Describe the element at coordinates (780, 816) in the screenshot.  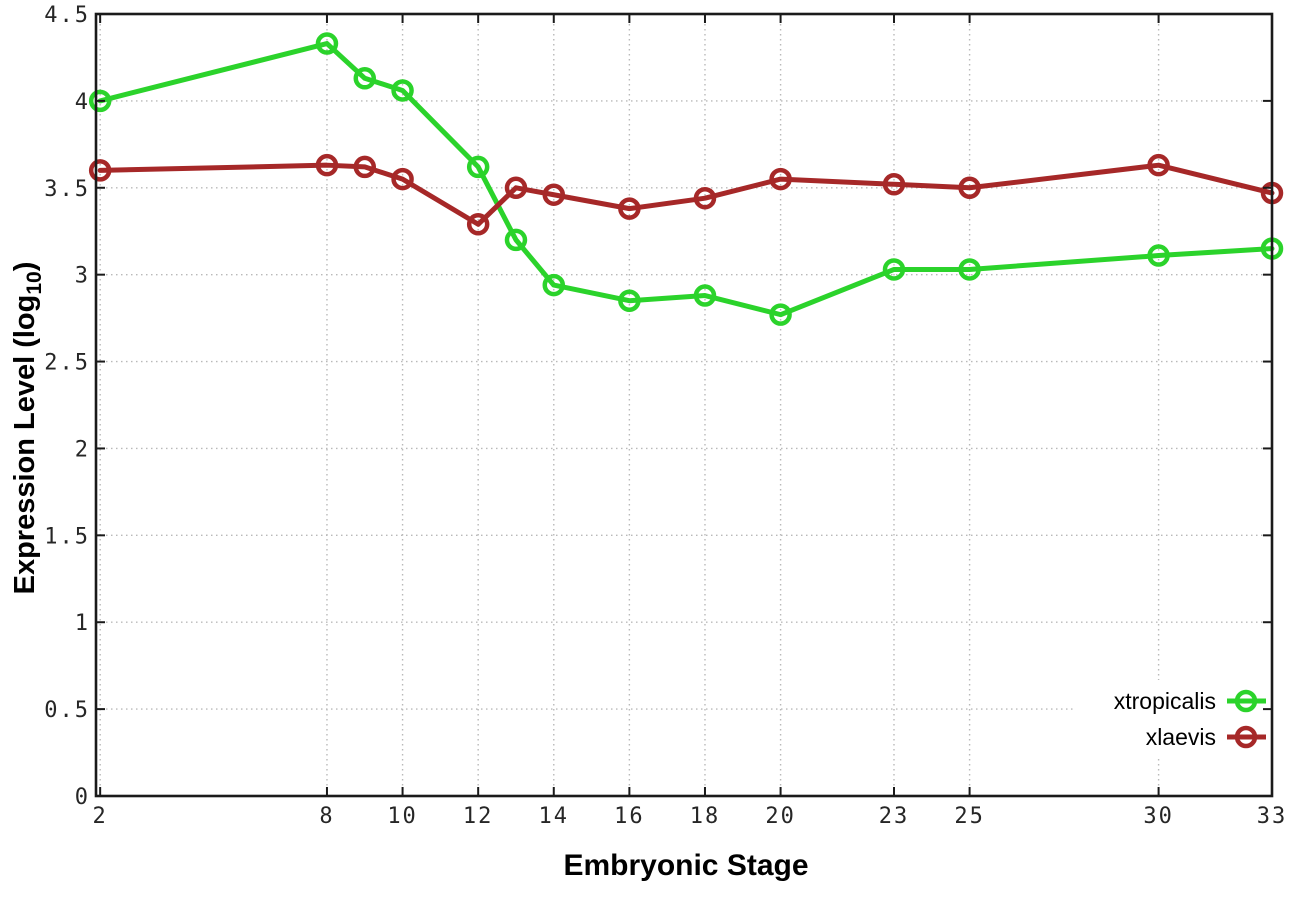
I see `x-tick-label: 20` at that location.